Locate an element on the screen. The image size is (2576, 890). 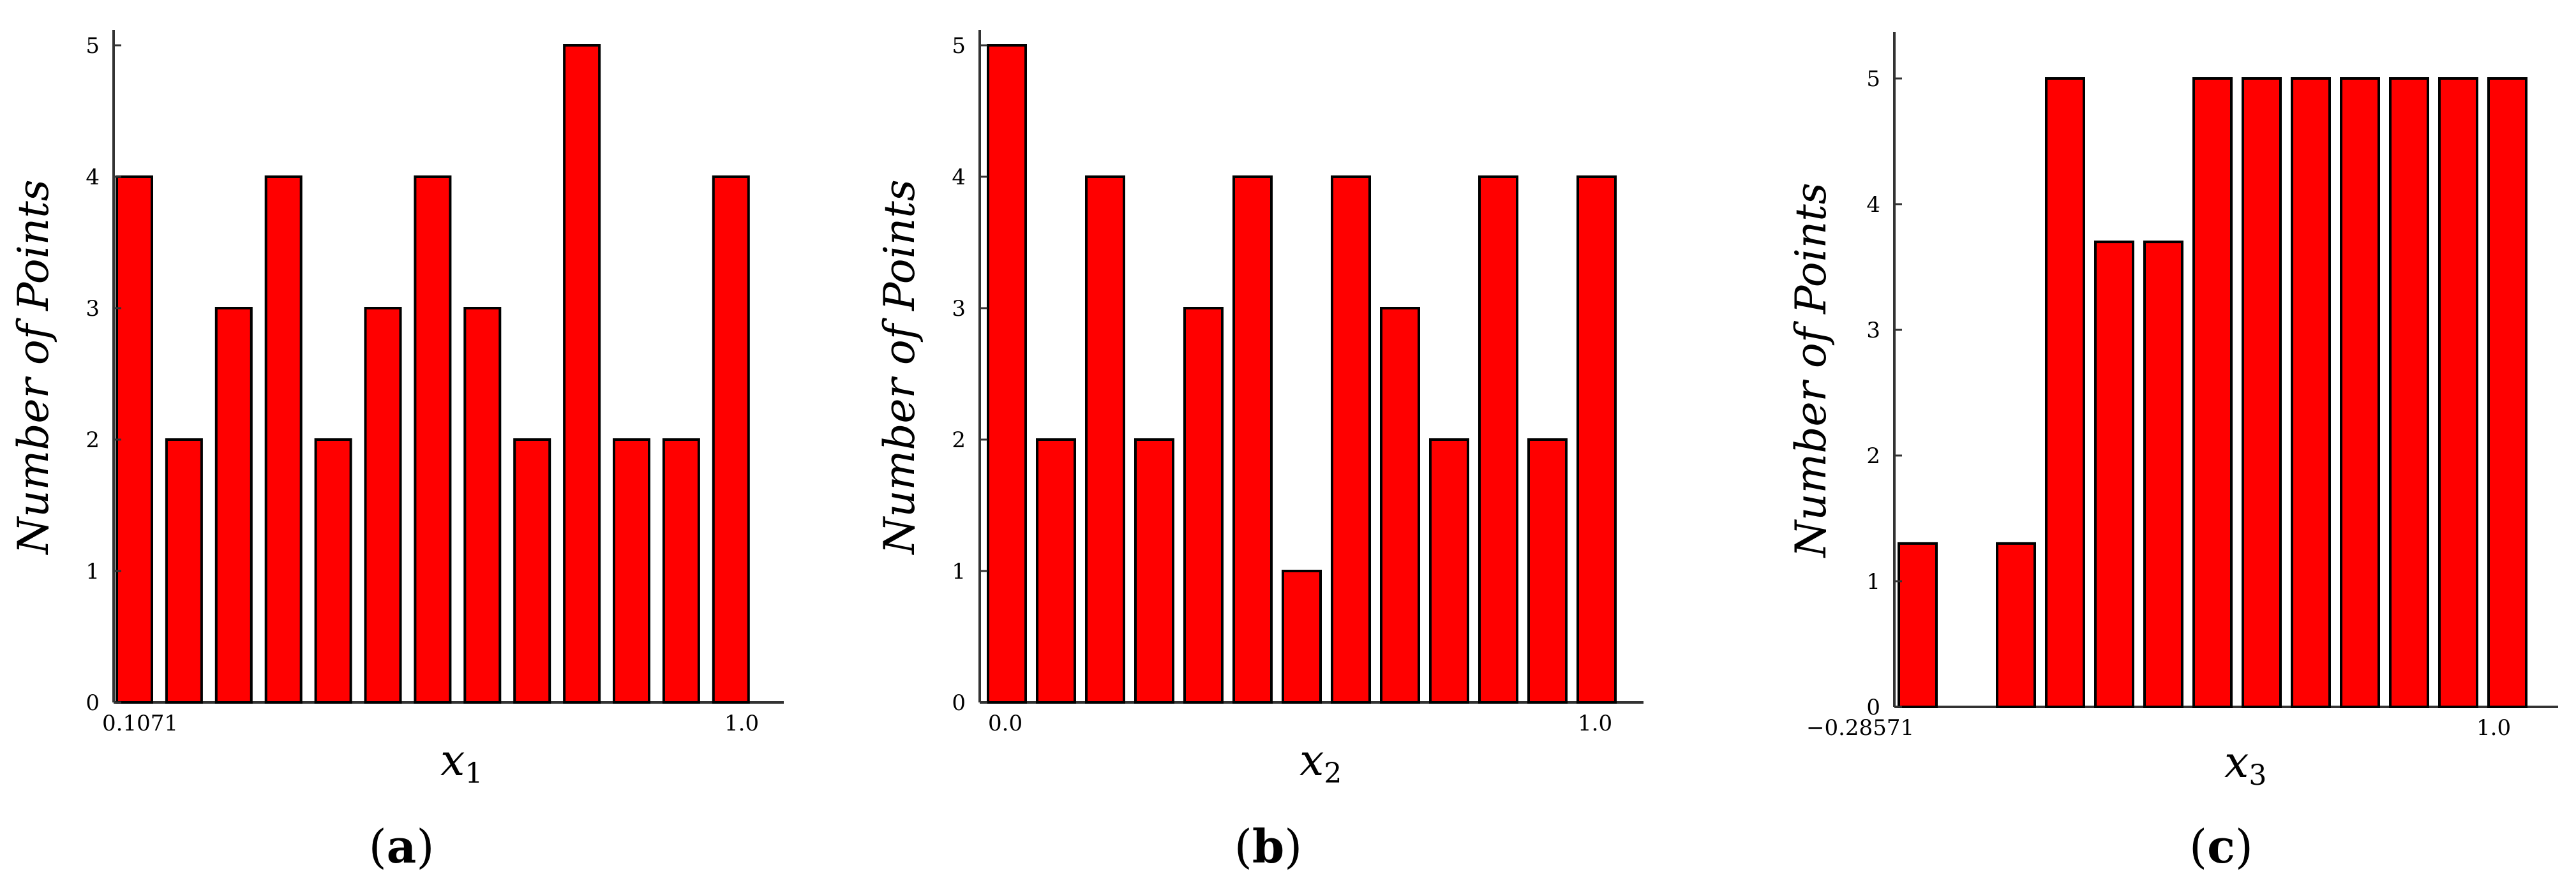
x-tick-label-start: −0.28571 is located at coordinates (1860, 728).